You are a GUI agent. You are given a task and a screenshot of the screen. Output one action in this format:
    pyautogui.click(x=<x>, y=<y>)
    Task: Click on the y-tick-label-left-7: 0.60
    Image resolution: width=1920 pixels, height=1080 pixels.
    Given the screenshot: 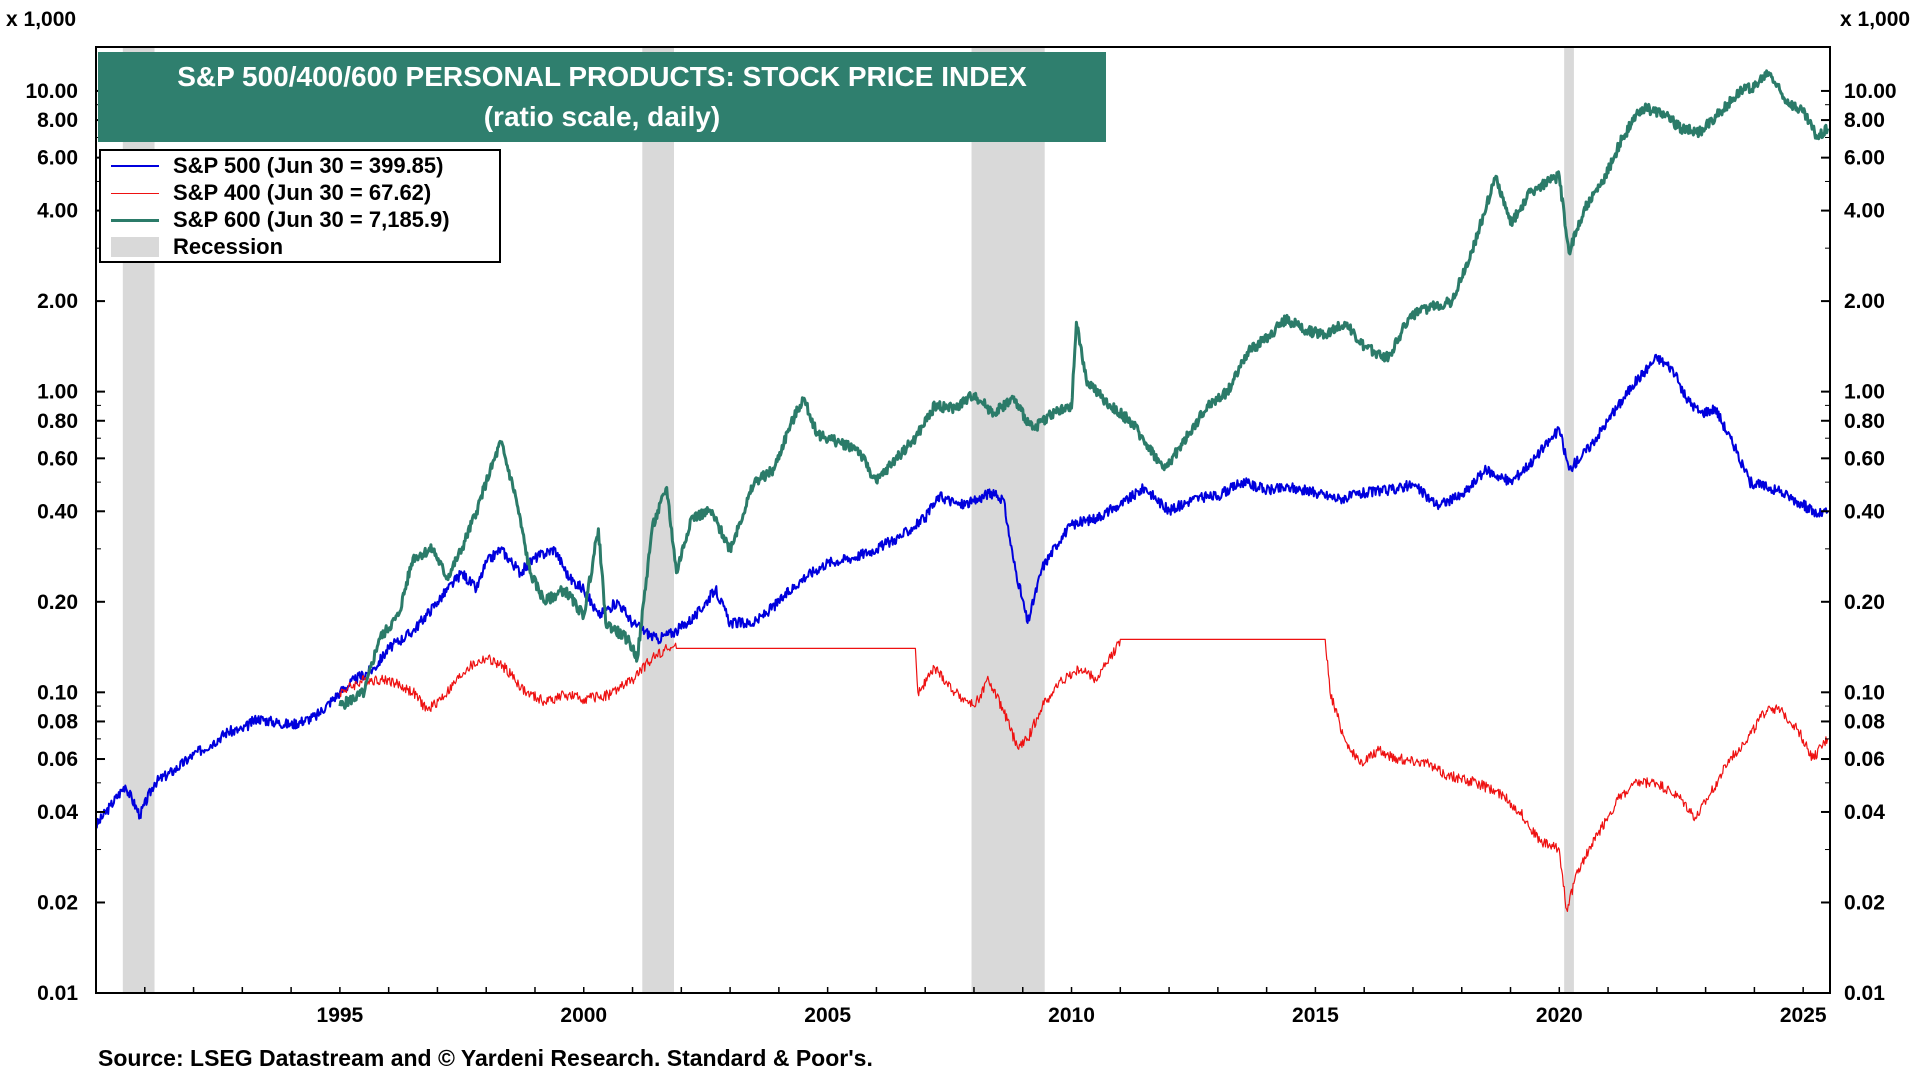 What is the action you would take?
    pyautogui.click(x=57, y=458)
    